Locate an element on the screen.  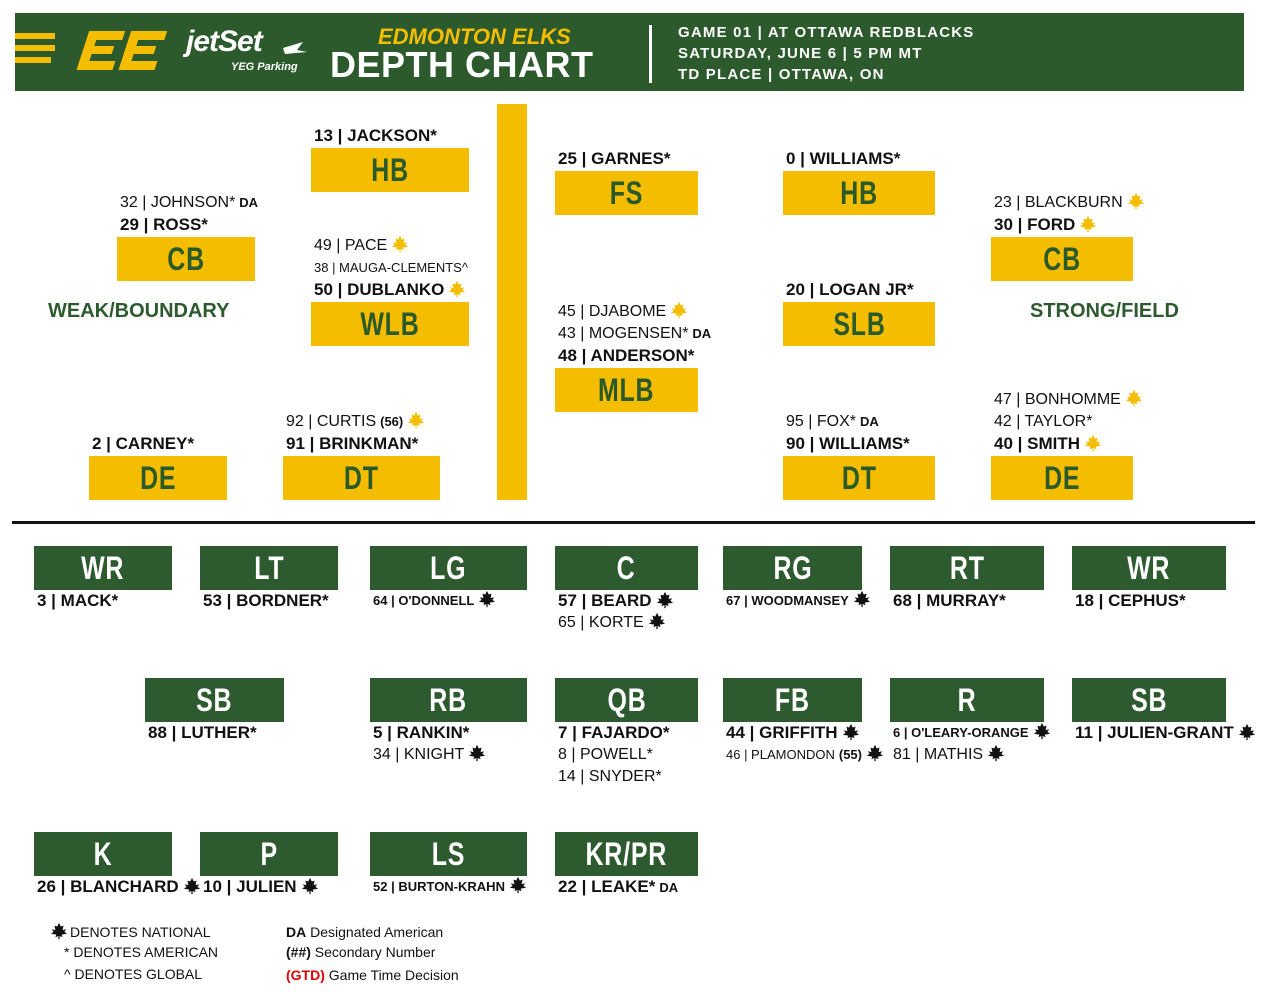
player-line: 2 | CARNEY* is located at coordinates (143, 444).